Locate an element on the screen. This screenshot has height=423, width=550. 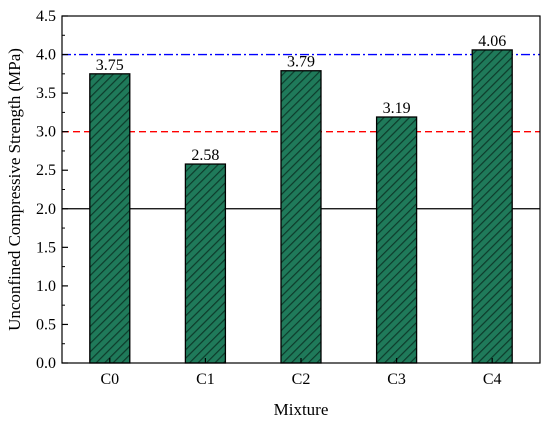
x-tick-label-c1: C1 is located at coordinates (205, 379).